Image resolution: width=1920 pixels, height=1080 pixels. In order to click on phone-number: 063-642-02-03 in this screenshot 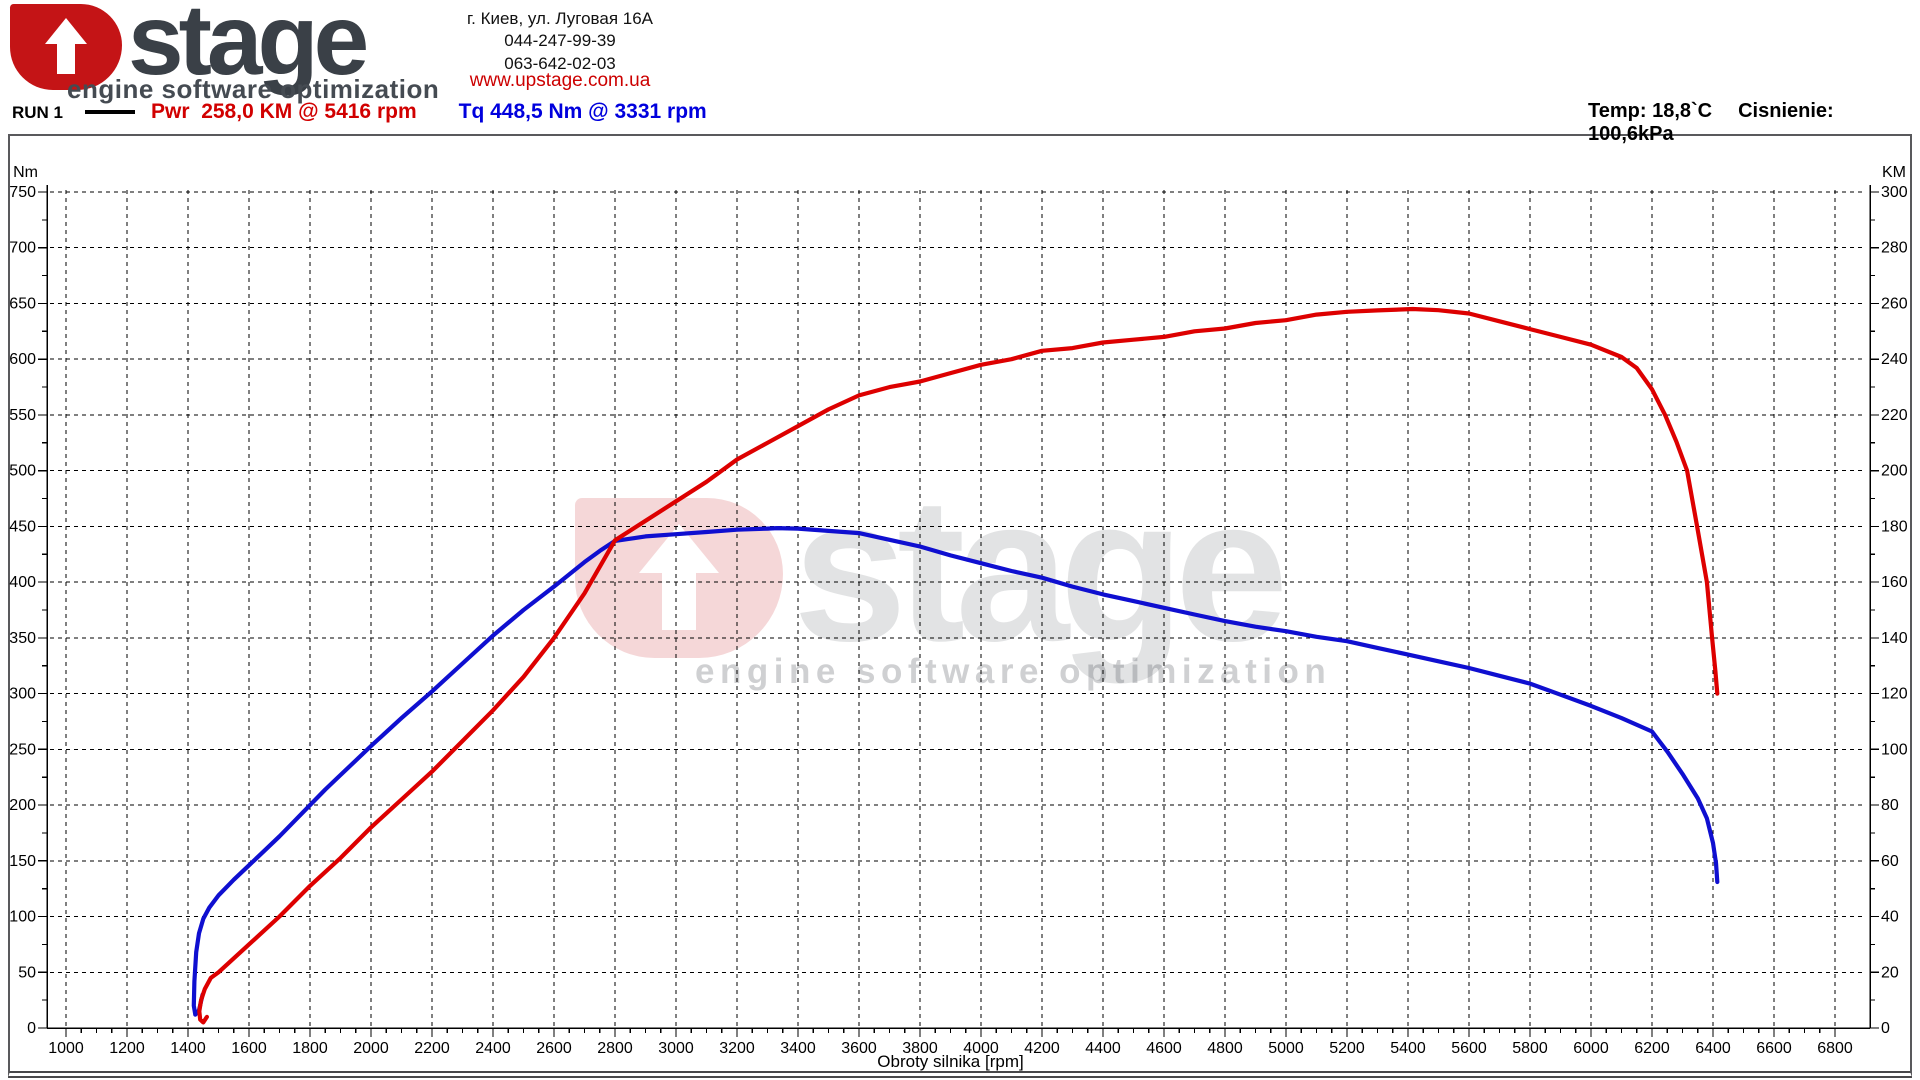, I will do `click(560, 63)`.